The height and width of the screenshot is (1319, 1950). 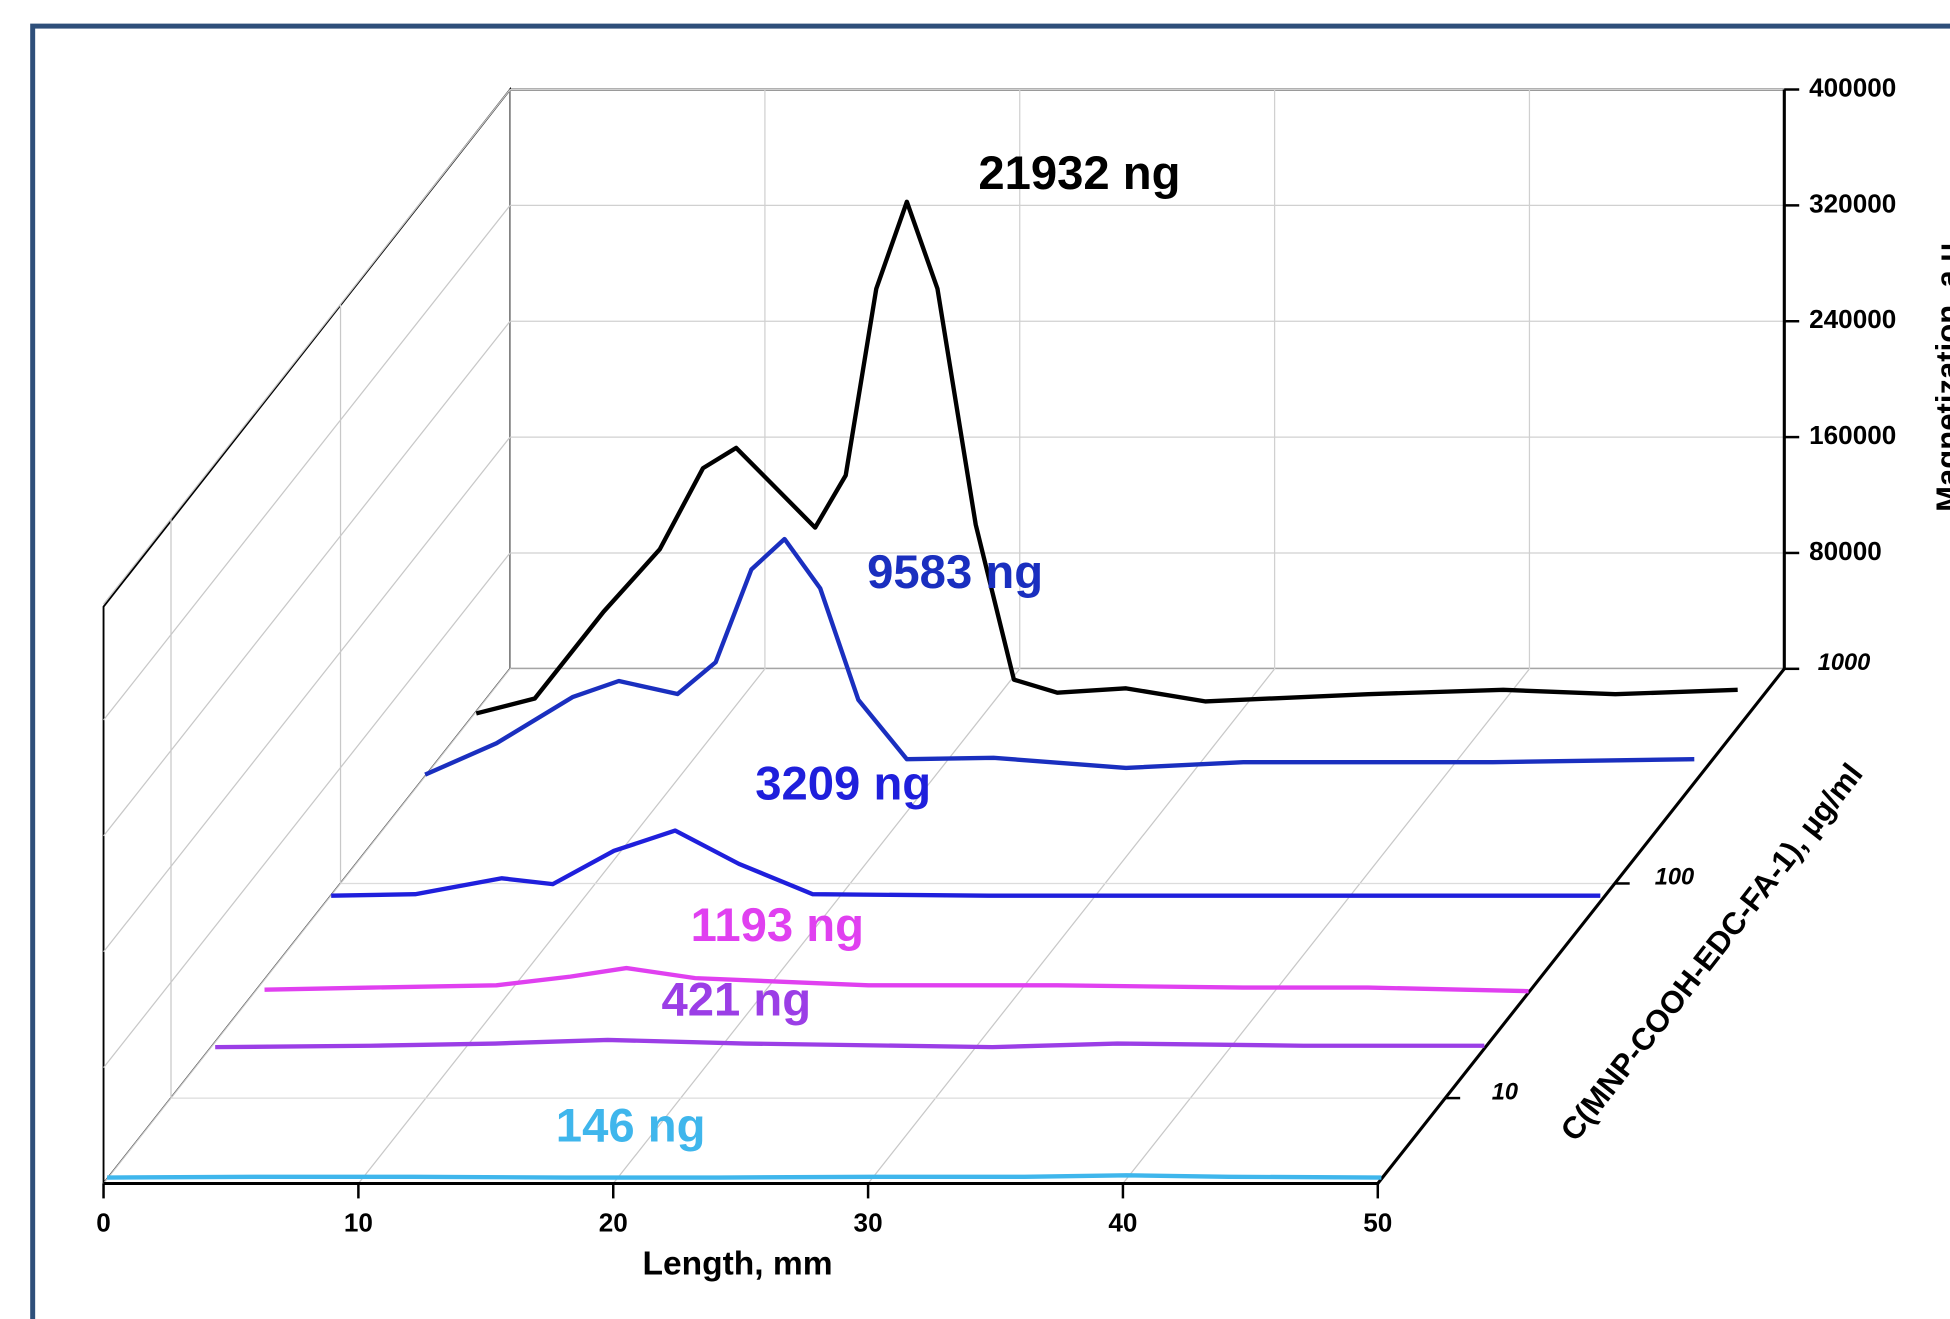 I want to click on left-grid-line, so click(x=307, y=347).